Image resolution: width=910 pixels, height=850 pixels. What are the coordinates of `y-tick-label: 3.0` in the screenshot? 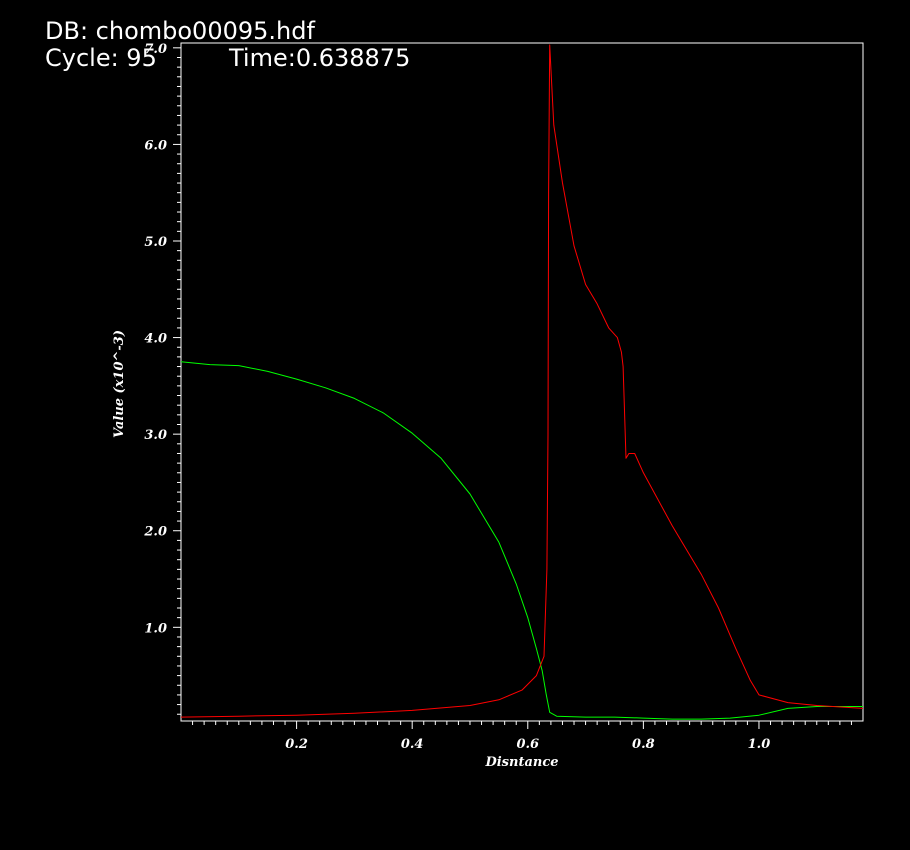 It's located at (155, 435).